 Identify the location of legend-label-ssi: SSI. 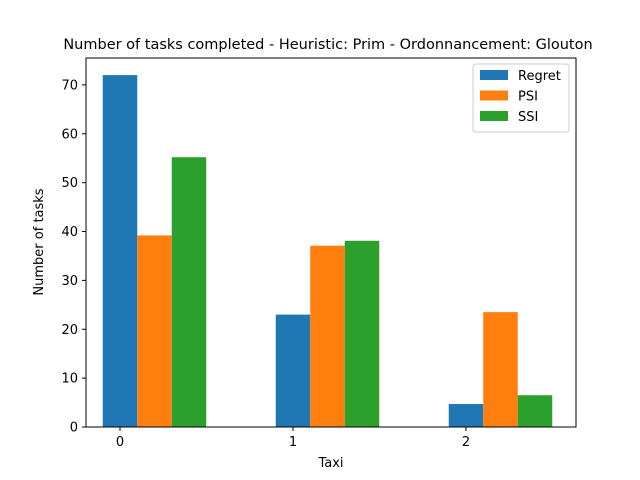
(528, 117).